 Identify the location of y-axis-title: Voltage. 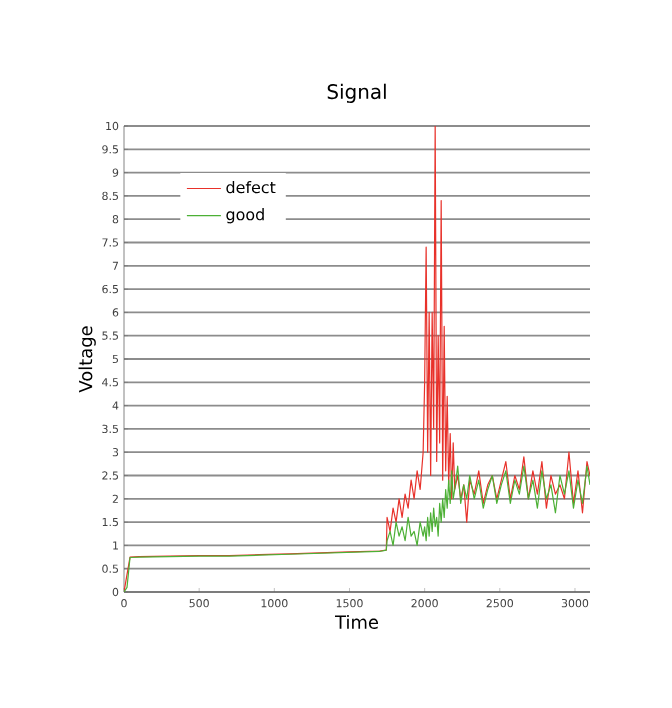
(87, 359).